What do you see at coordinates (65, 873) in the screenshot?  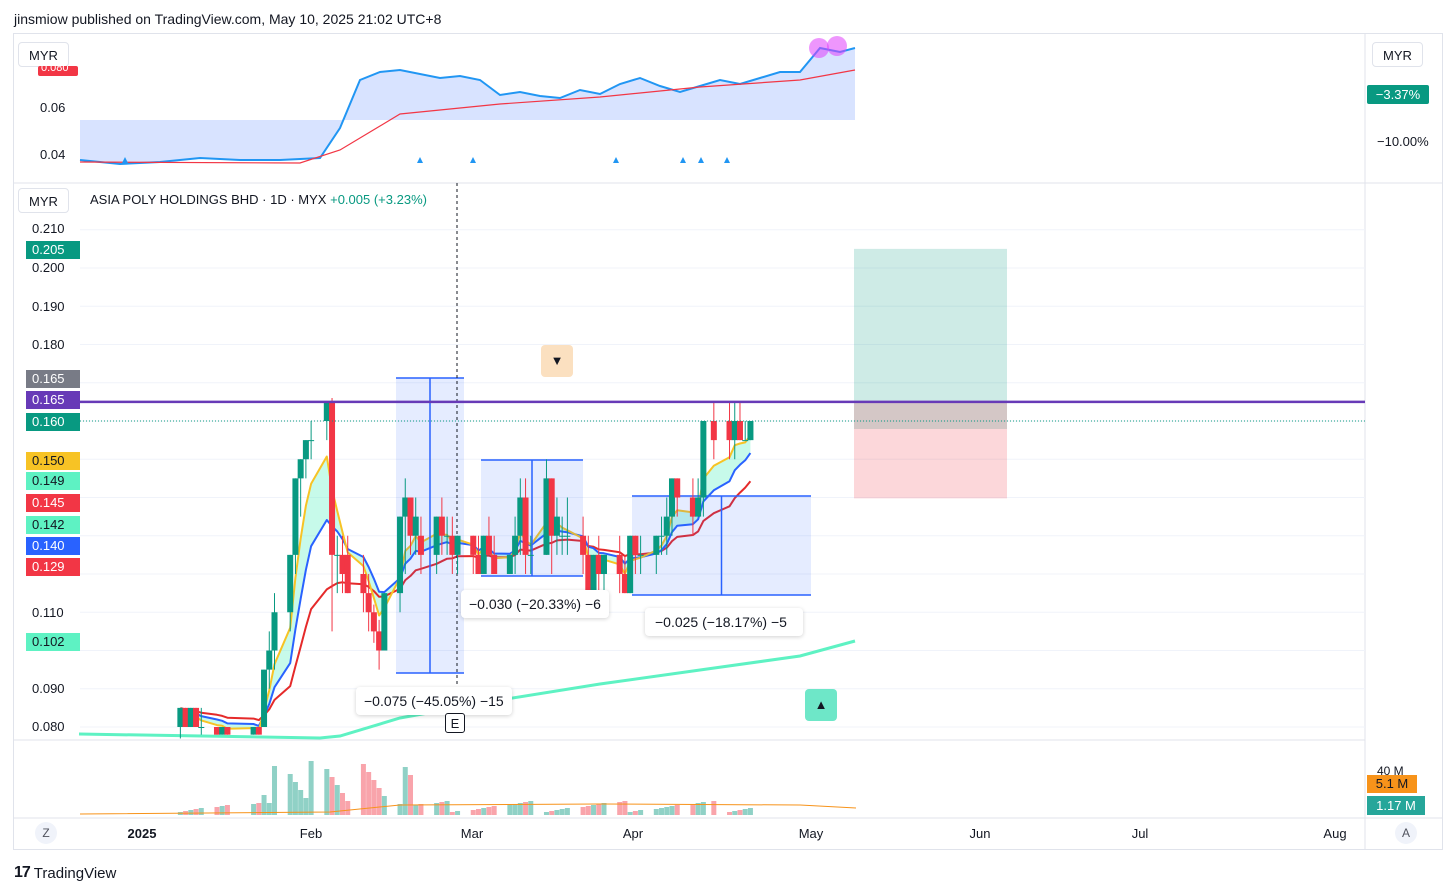 I see `tradingview-footer: 17 TradingView` at bounding box center [65, 873].